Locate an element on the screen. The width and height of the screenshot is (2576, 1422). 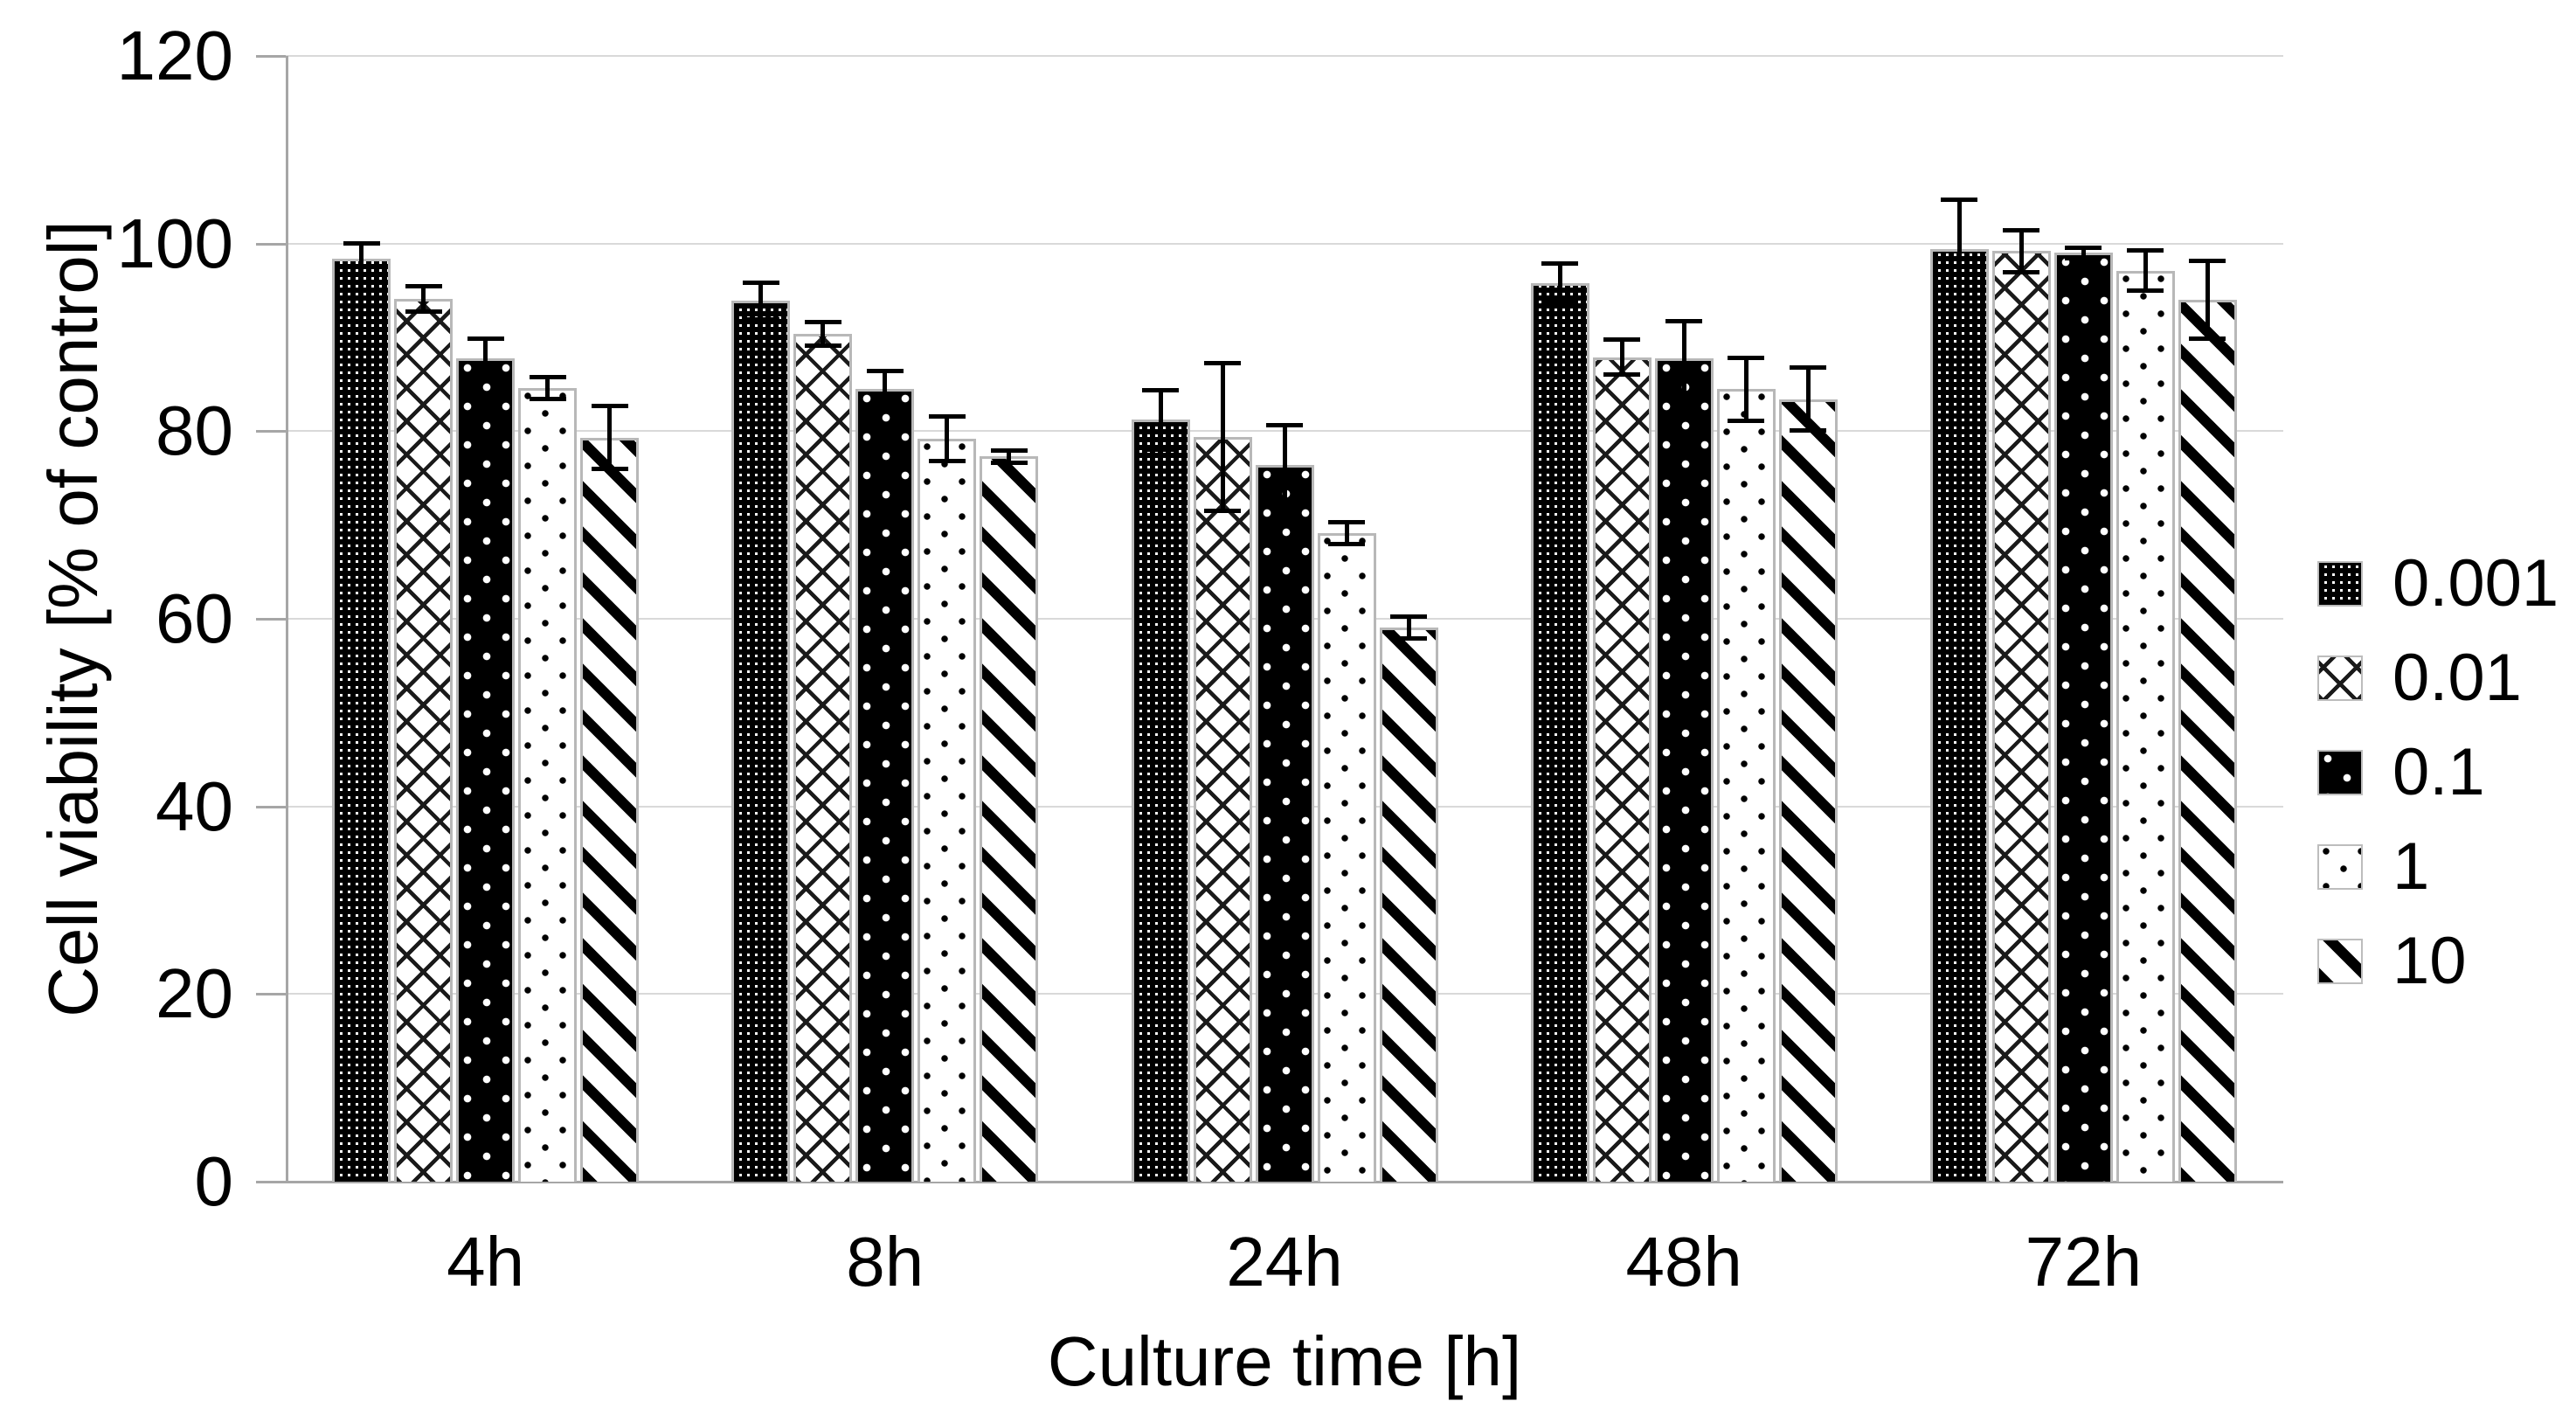
legend-label: 0.001 is located at coordinates (2475, 584).